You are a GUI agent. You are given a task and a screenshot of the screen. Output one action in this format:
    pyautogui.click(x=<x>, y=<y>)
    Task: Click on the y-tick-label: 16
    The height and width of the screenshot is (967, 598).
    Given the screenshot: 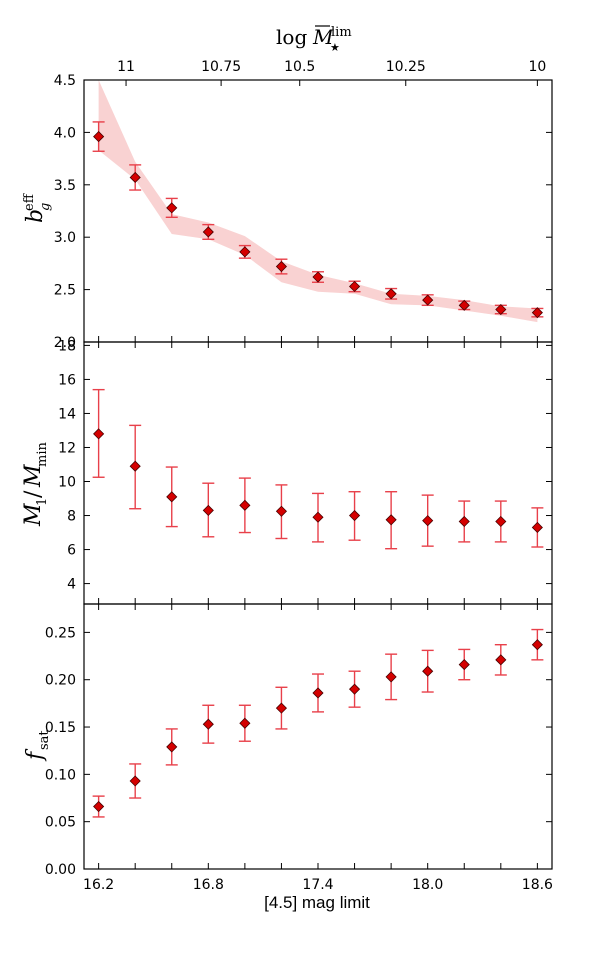 What is the action you would take?
    pyautogui.click(x=67, y=380)
    